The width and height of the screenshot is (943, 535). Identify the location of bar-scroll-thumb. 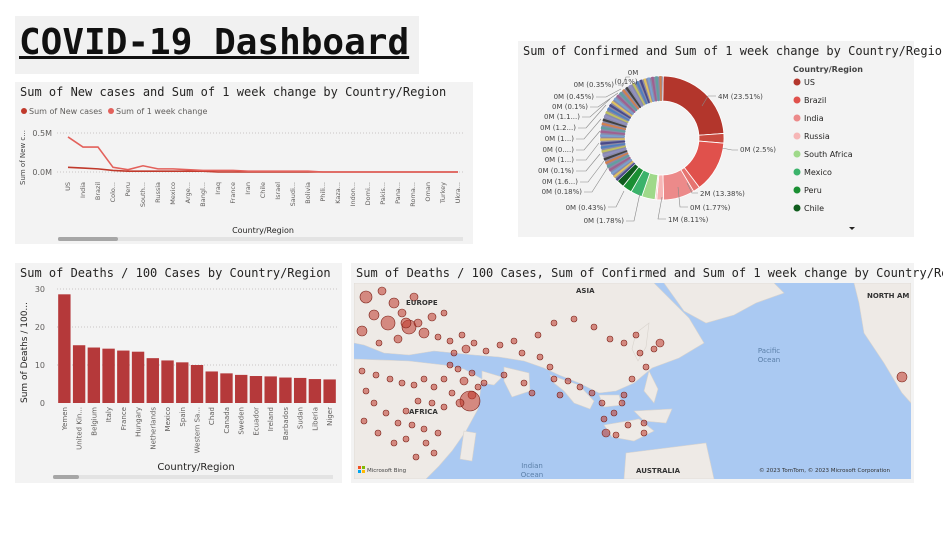
(66, 477).